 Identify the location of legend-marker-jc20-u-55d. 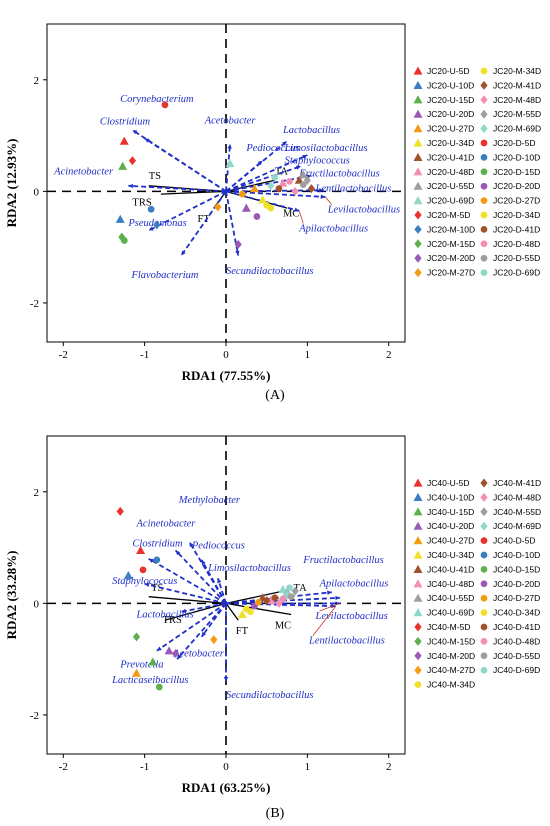
(418, 185).